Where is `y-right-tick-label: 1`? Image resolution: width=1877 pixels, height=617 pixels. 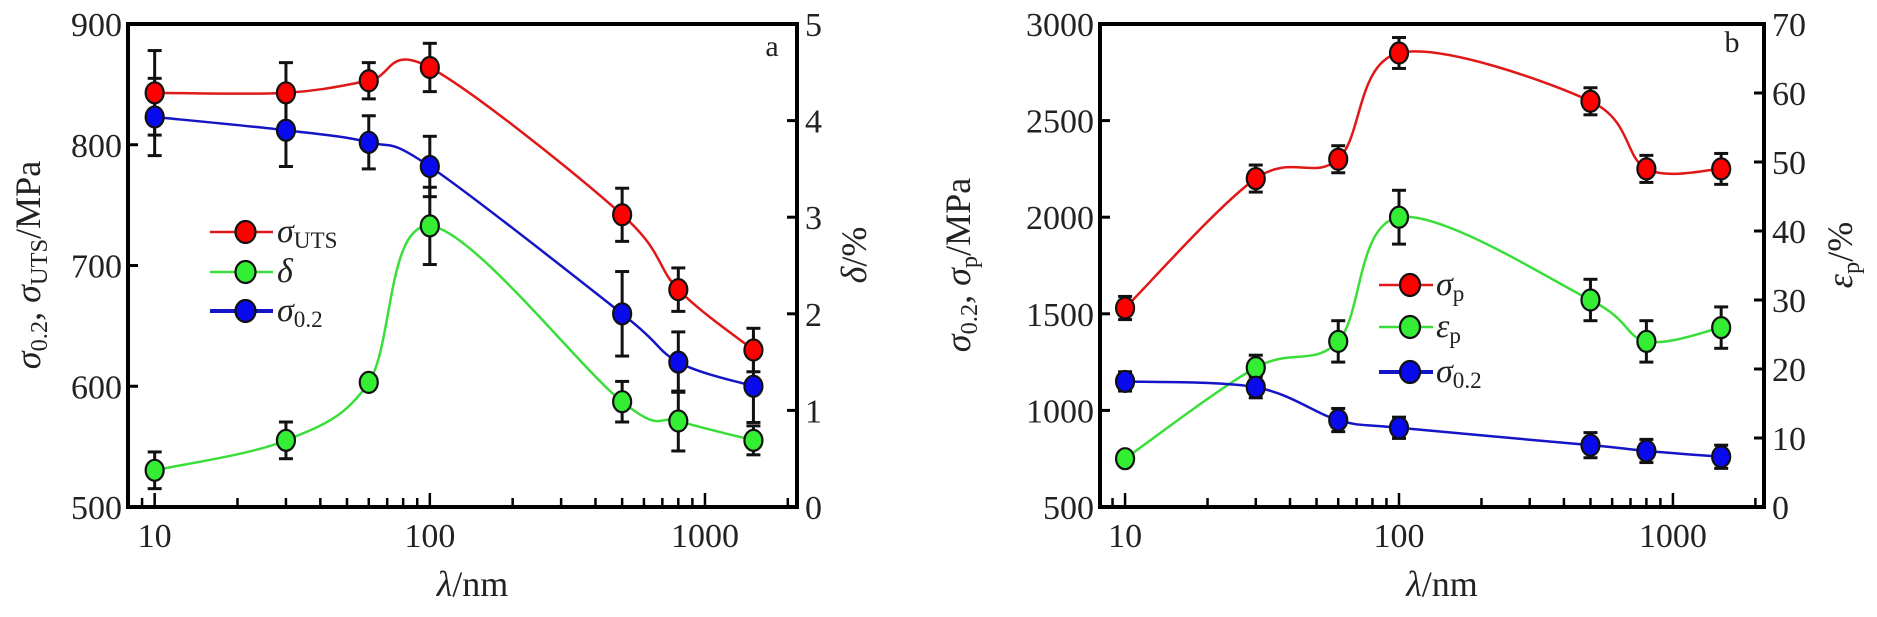
y-right-tick-label: 1 is located at coordinates (813, 411).